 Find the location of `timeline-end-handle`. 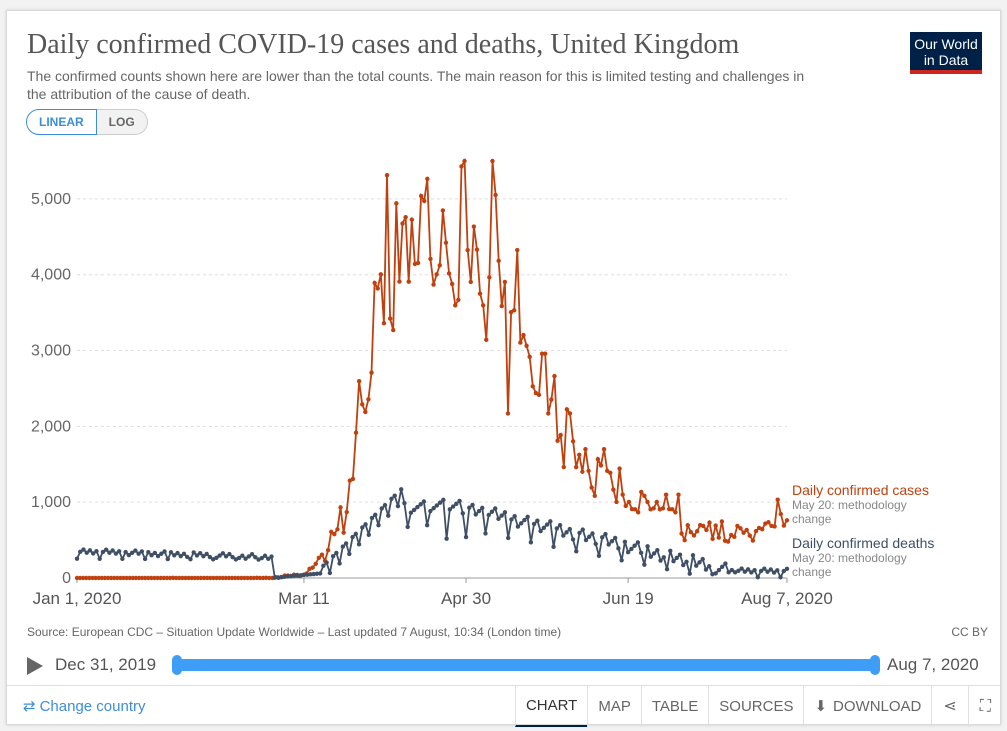

timeline-end-handle is located at coordinates (875, 665).